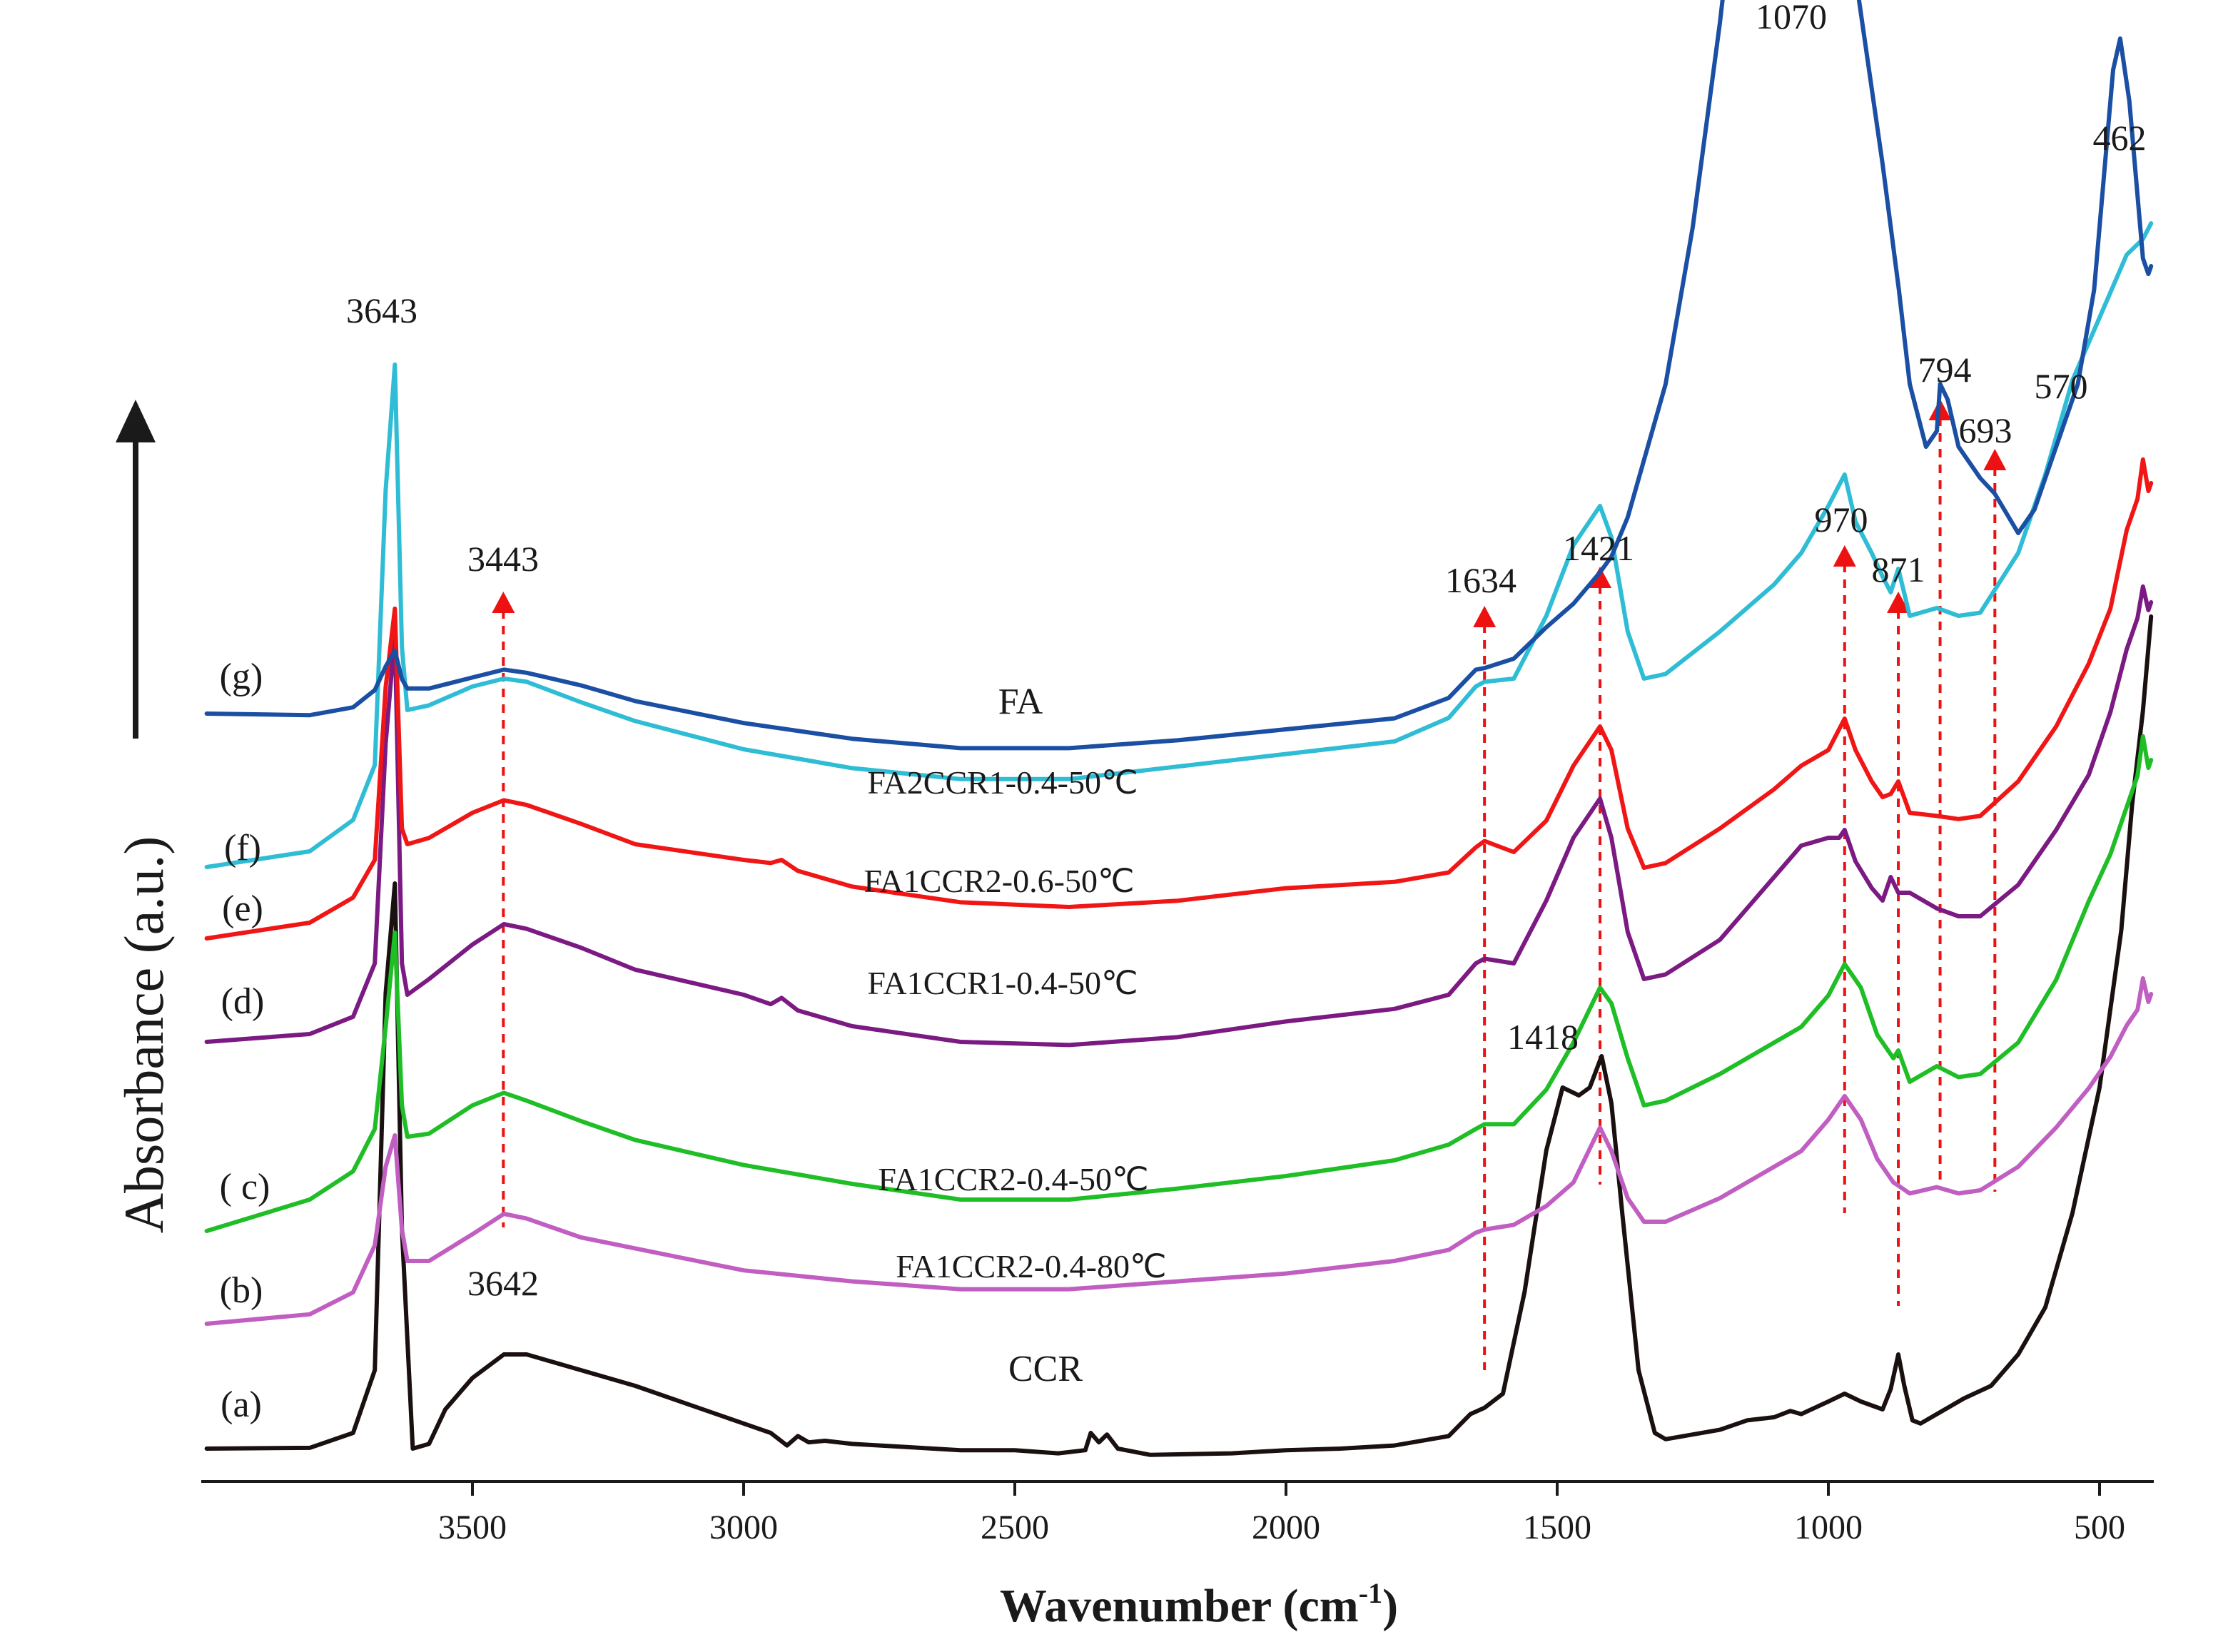 This screenshot has height=1652, width=2238. What do you see at coordinates (1031, 1266) in the screenshot?
I see `series-name-b: FA1CCR2-0.4-80℃` at bounding box center [1031, 1266].